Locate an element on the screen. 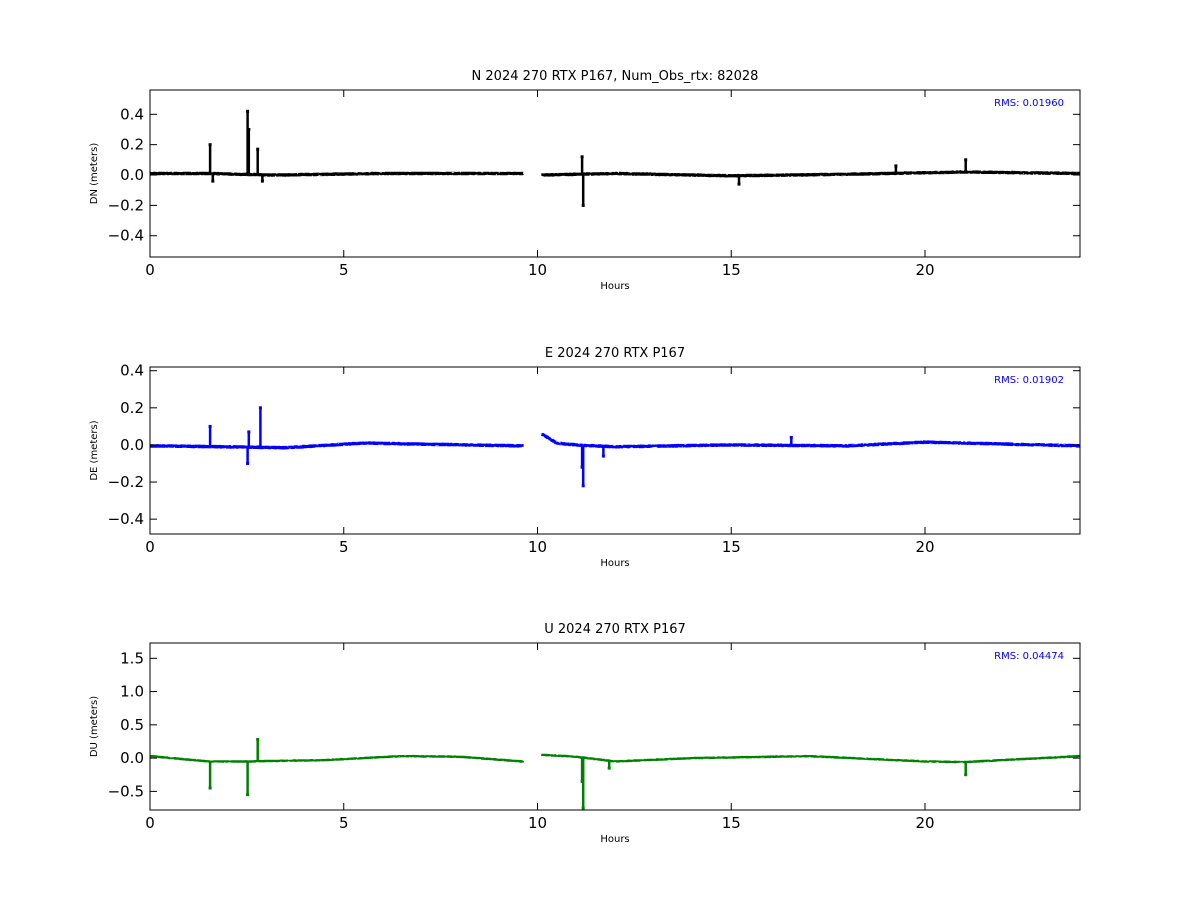  north-xtick-label-0: 0 is located at coordinates (150, 270).